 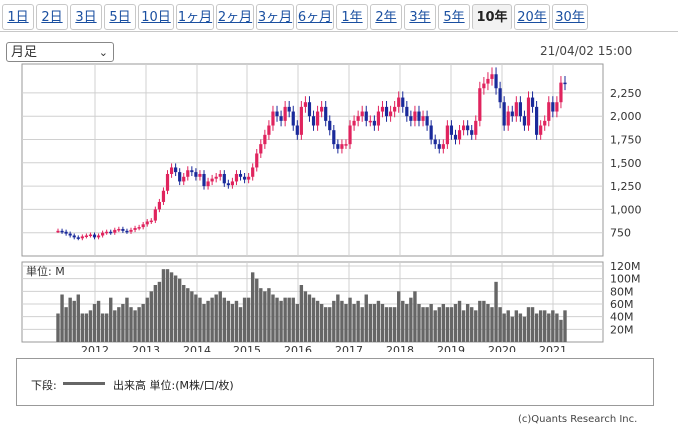 I want to click on tab-4: 5日, so click(x=120, y=17).